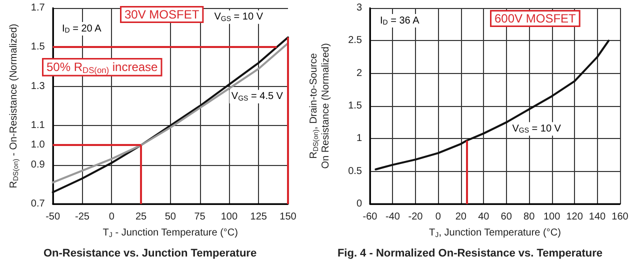 This screenshot has height=266, width=640. I want to click on y-tick-label: 3, so click(359, 8).